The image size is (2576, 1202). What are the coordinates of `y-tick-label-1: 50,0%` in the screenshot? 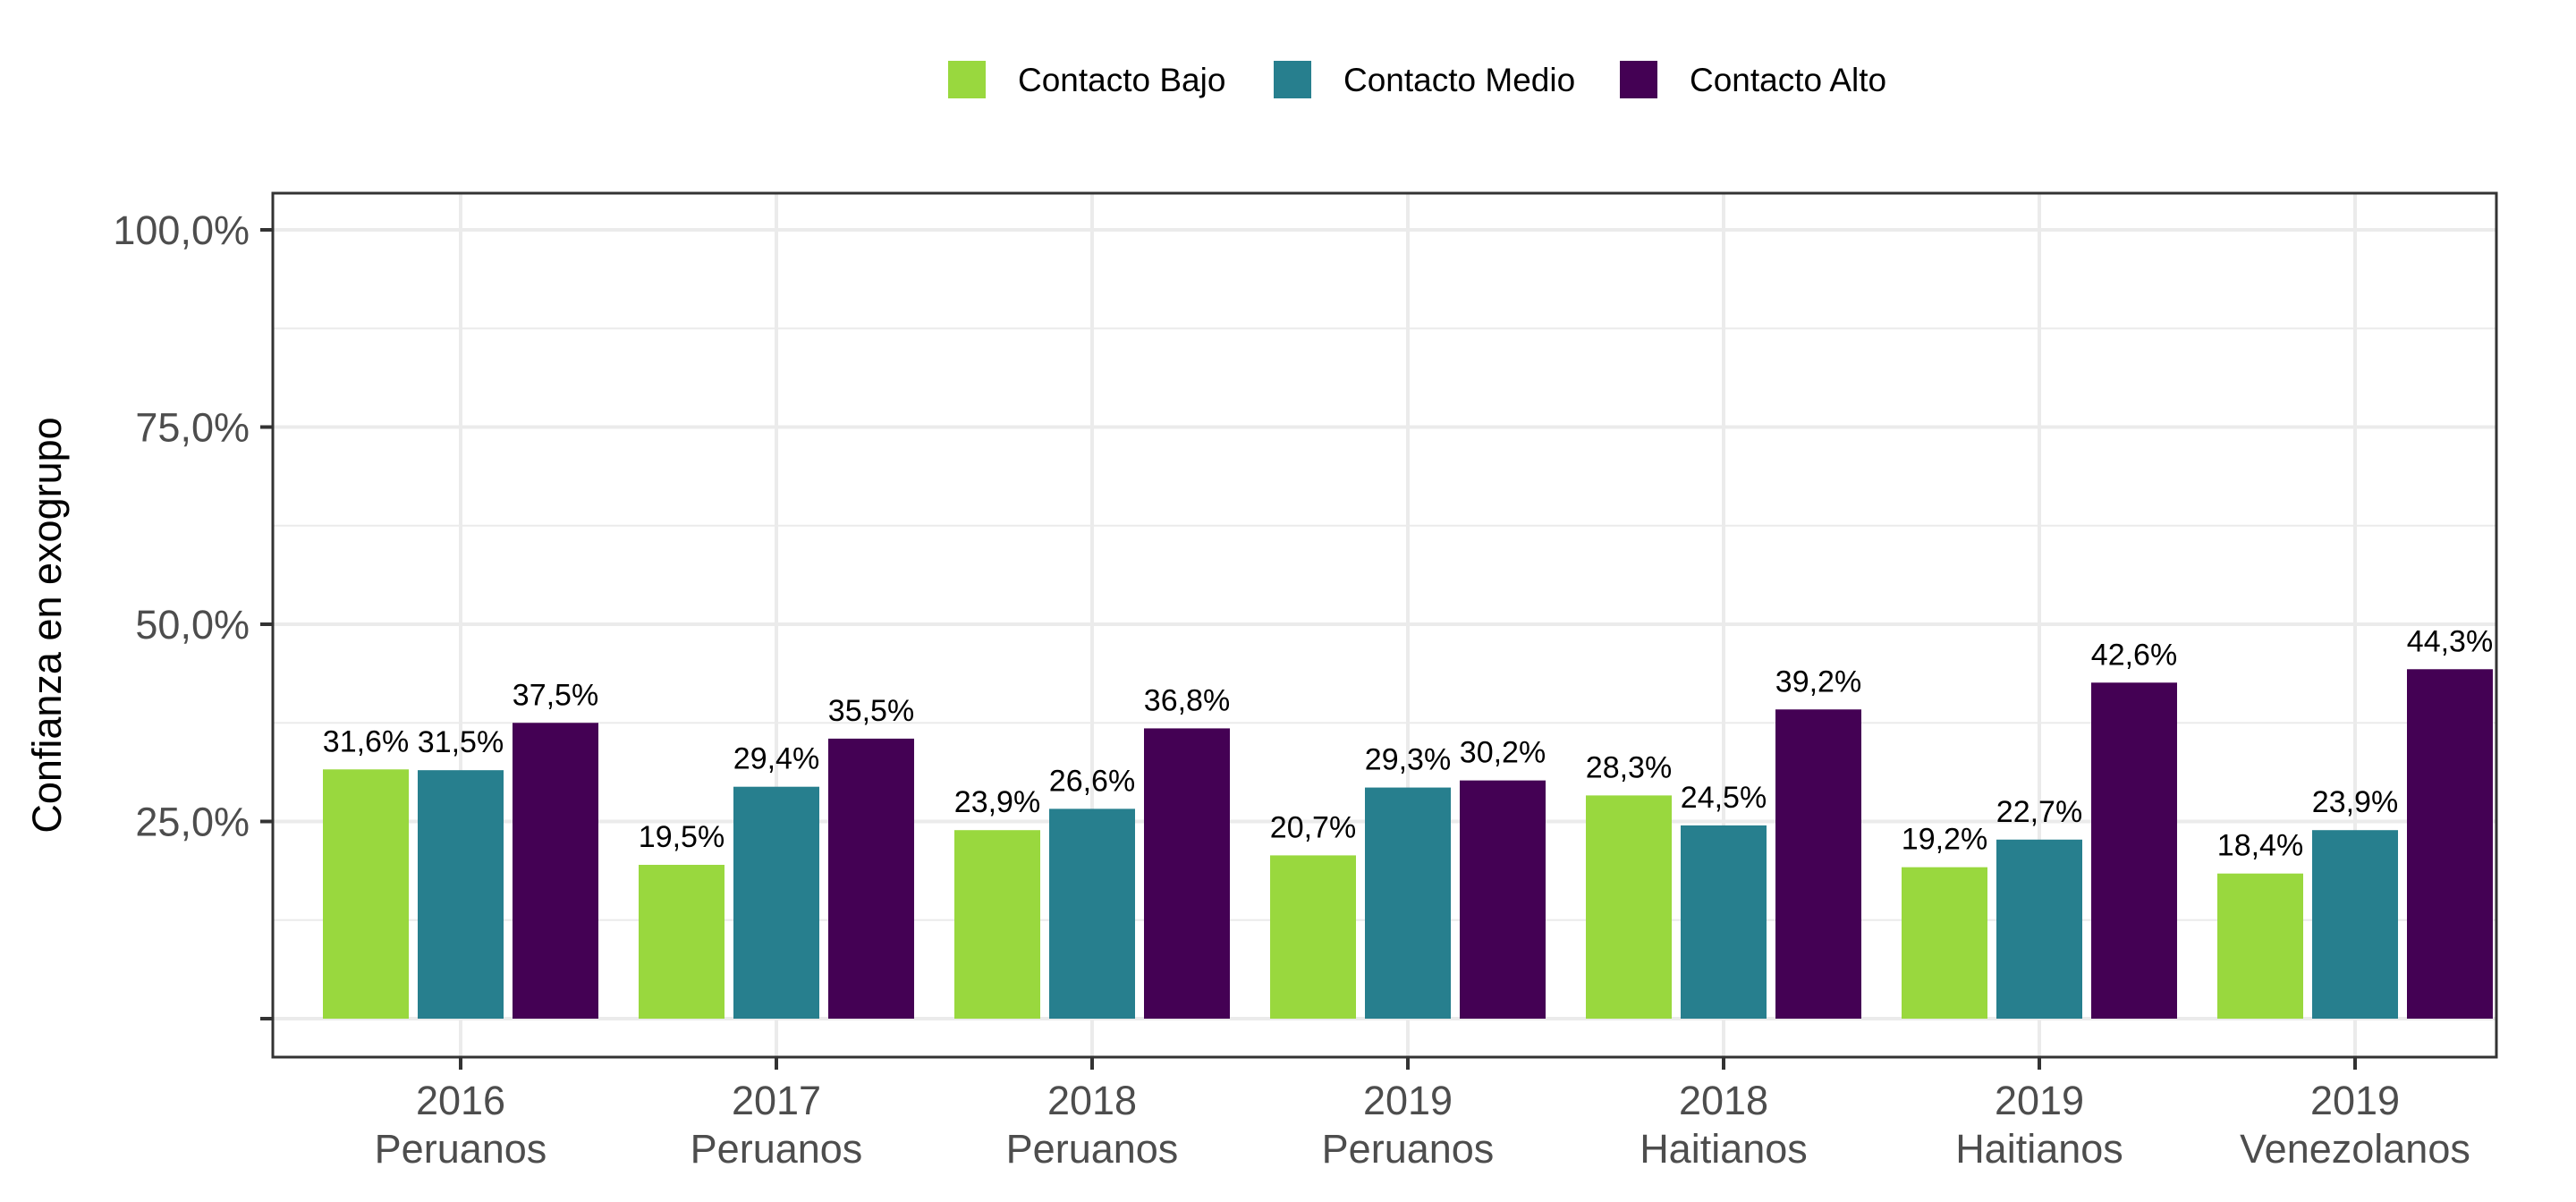 It's located at (192, 625).